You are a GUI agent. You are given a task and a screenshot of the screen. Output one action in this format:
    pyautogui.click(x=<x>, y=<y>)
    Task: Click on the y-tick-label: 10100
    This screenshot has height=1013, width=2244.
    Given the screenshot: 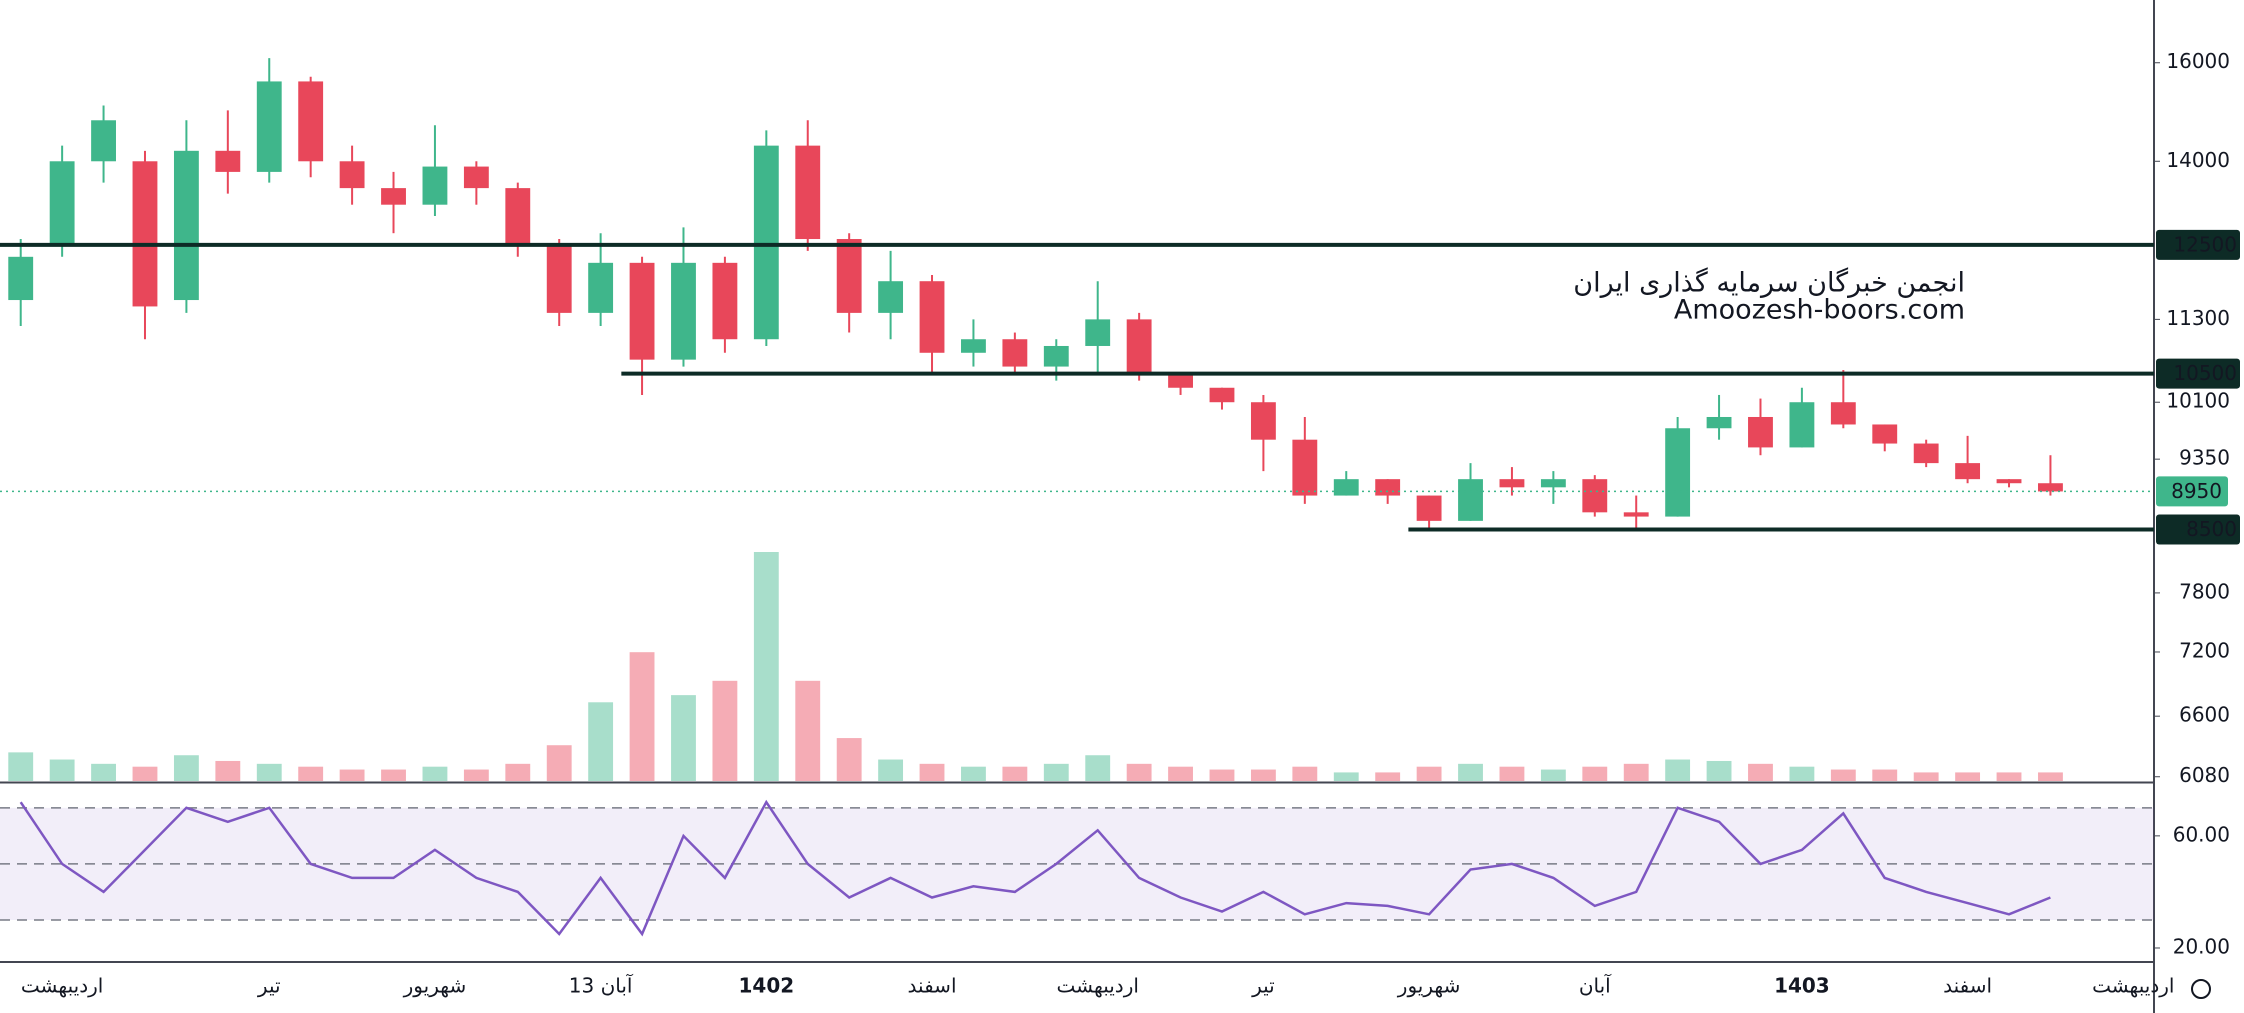 What is the action you would take?
    pyautogui.click(x=2198, y=401)
    